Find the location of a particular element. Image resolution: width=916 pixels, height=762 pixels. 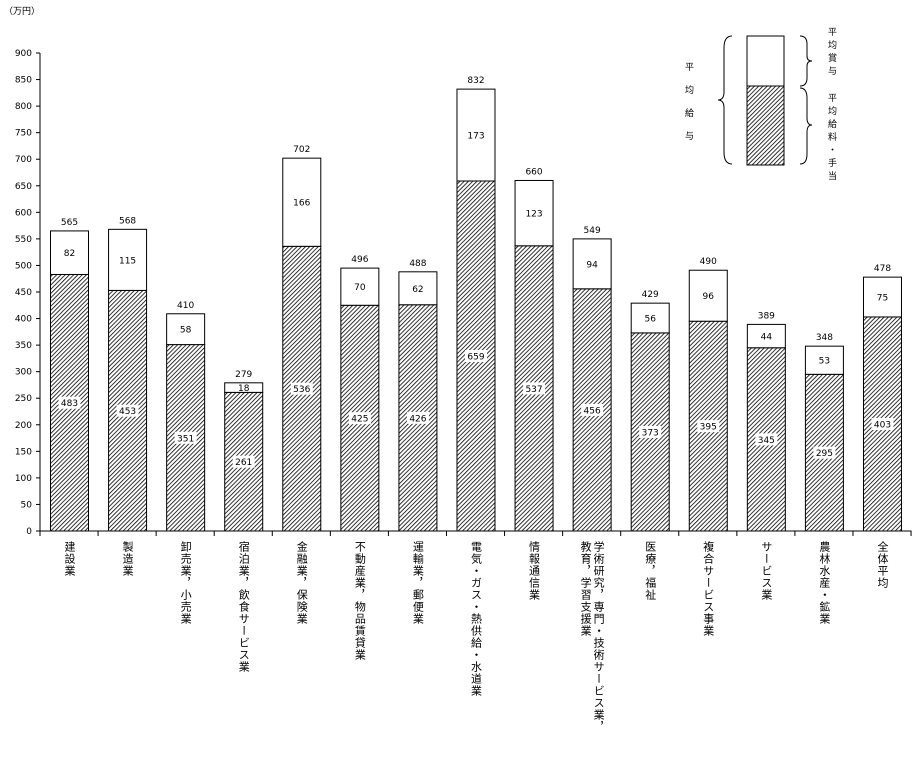

y-tick-label: 900 is located at coordinates (23, 54).